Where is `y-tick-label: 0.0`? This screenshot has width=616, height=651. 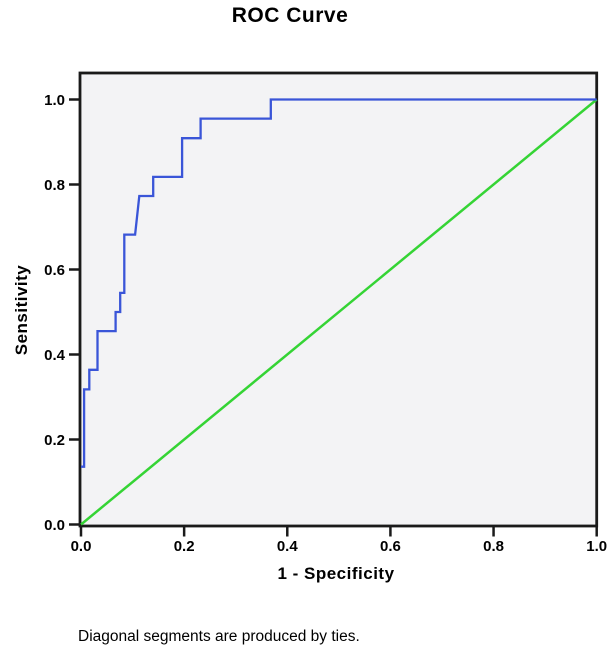 y-tick-label: 0.0 is located at coordinates (54, 525).